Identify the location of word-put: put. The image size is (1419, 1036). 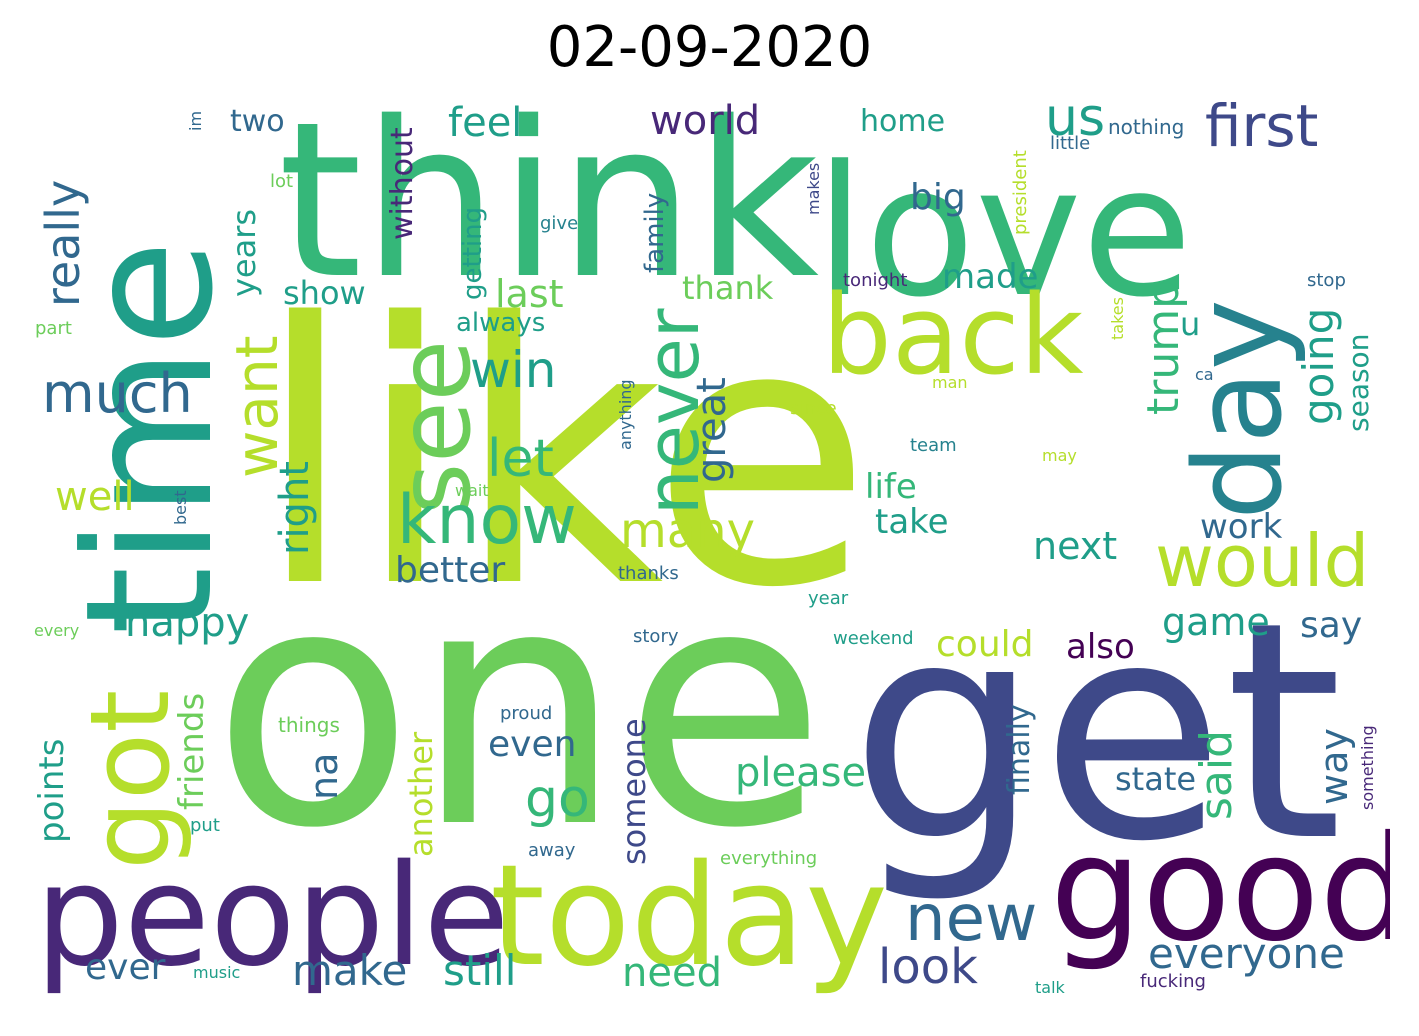
(205, 825).